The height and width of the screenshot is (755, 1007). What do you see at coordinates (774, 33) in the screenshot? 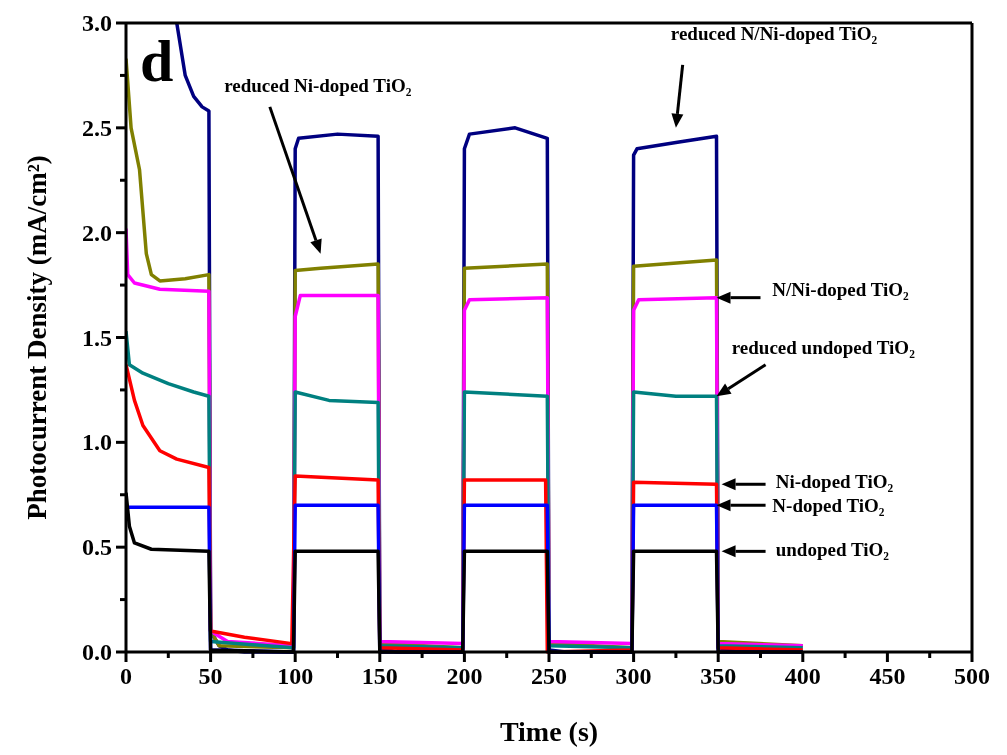
I see `annotation: reduced N/Ni-doped TiO₂` at bounding box center [774, 33].